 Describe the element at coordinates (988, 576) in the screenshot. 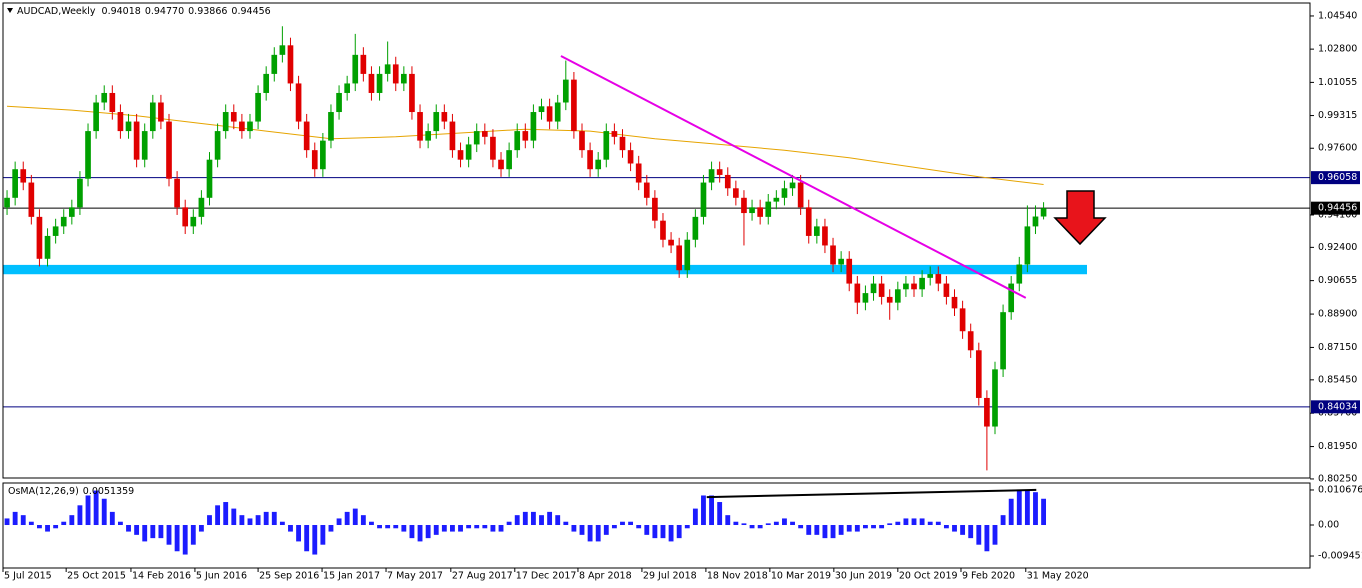

I see `x-tick-label: 9 Feb 2020` at that location.